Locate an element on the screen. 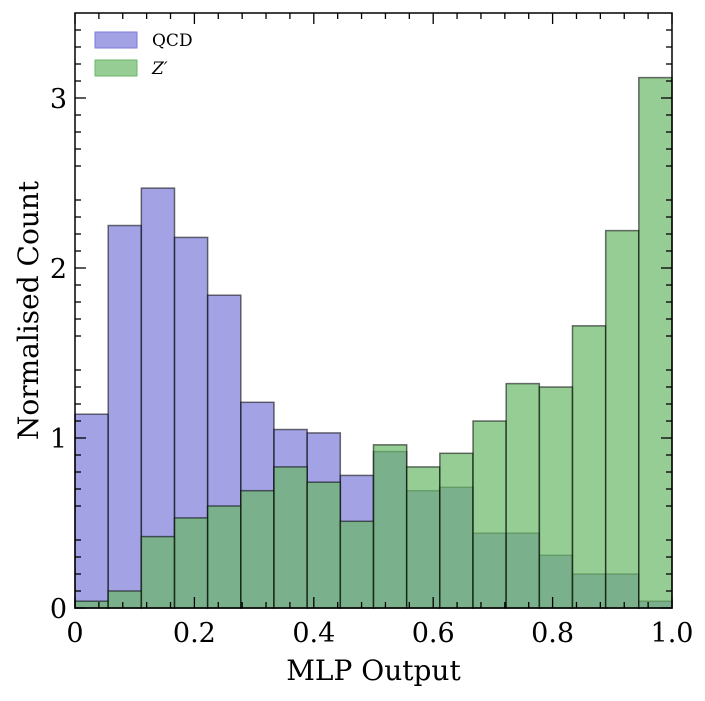 The image size is (705, 701). legend-label-zprime: Z′ is located at coordinates (159, 69).